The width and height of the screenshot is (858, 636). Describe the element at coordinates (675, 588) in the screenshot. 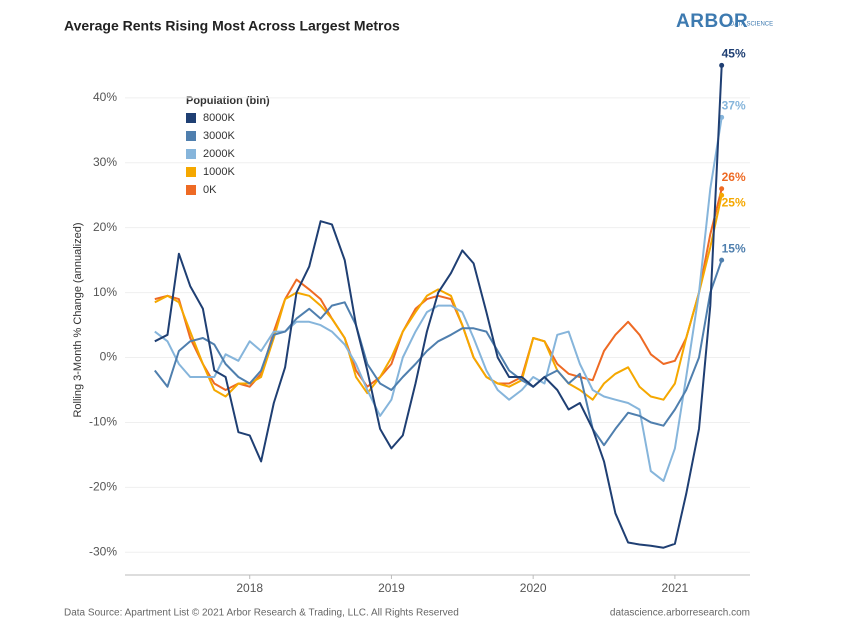

I see `x-tick-label: 2021` at that location.